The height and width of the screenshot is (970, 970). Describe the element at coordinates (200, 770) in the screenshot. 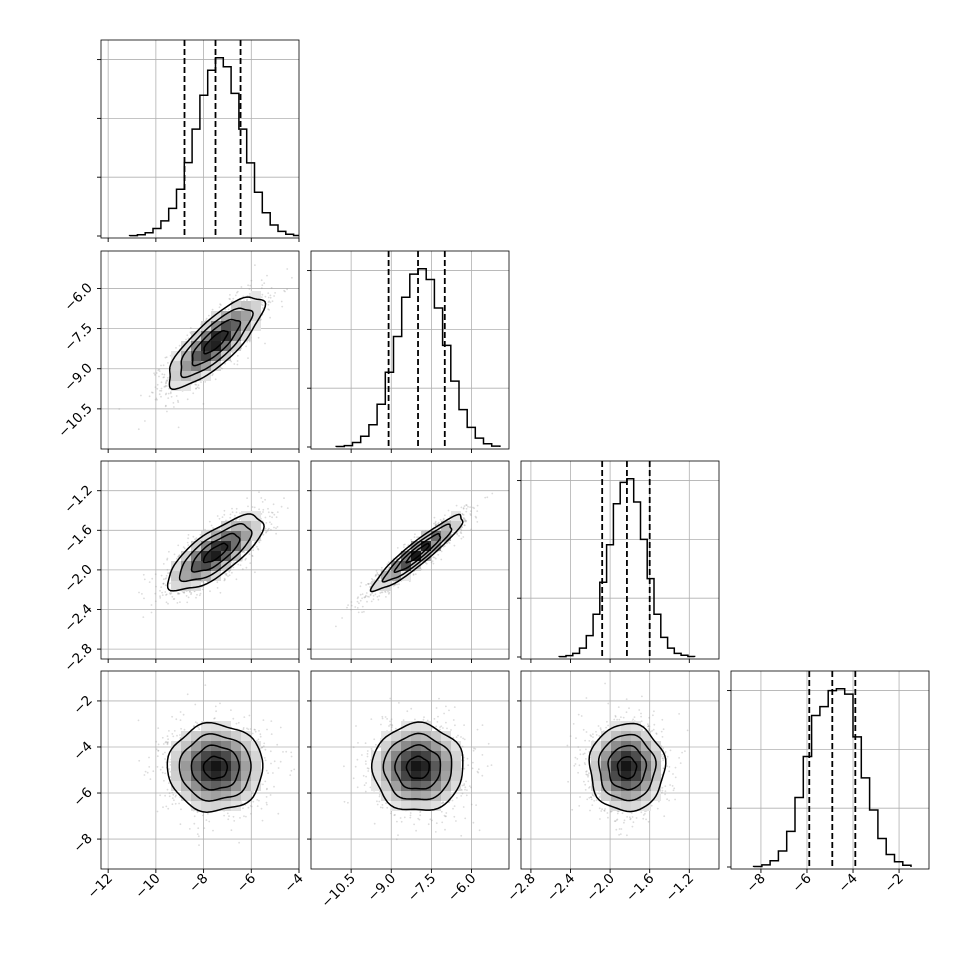

I see `panel-frame` at that location.